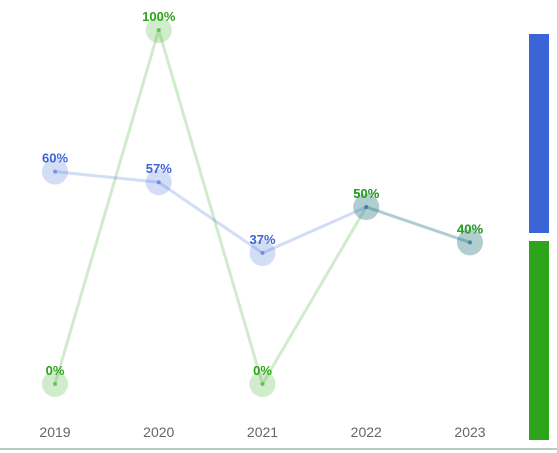 The height and width of the screenshot is (453, 557). I want to click on x-tick-label: 2021, so click(262, 432).